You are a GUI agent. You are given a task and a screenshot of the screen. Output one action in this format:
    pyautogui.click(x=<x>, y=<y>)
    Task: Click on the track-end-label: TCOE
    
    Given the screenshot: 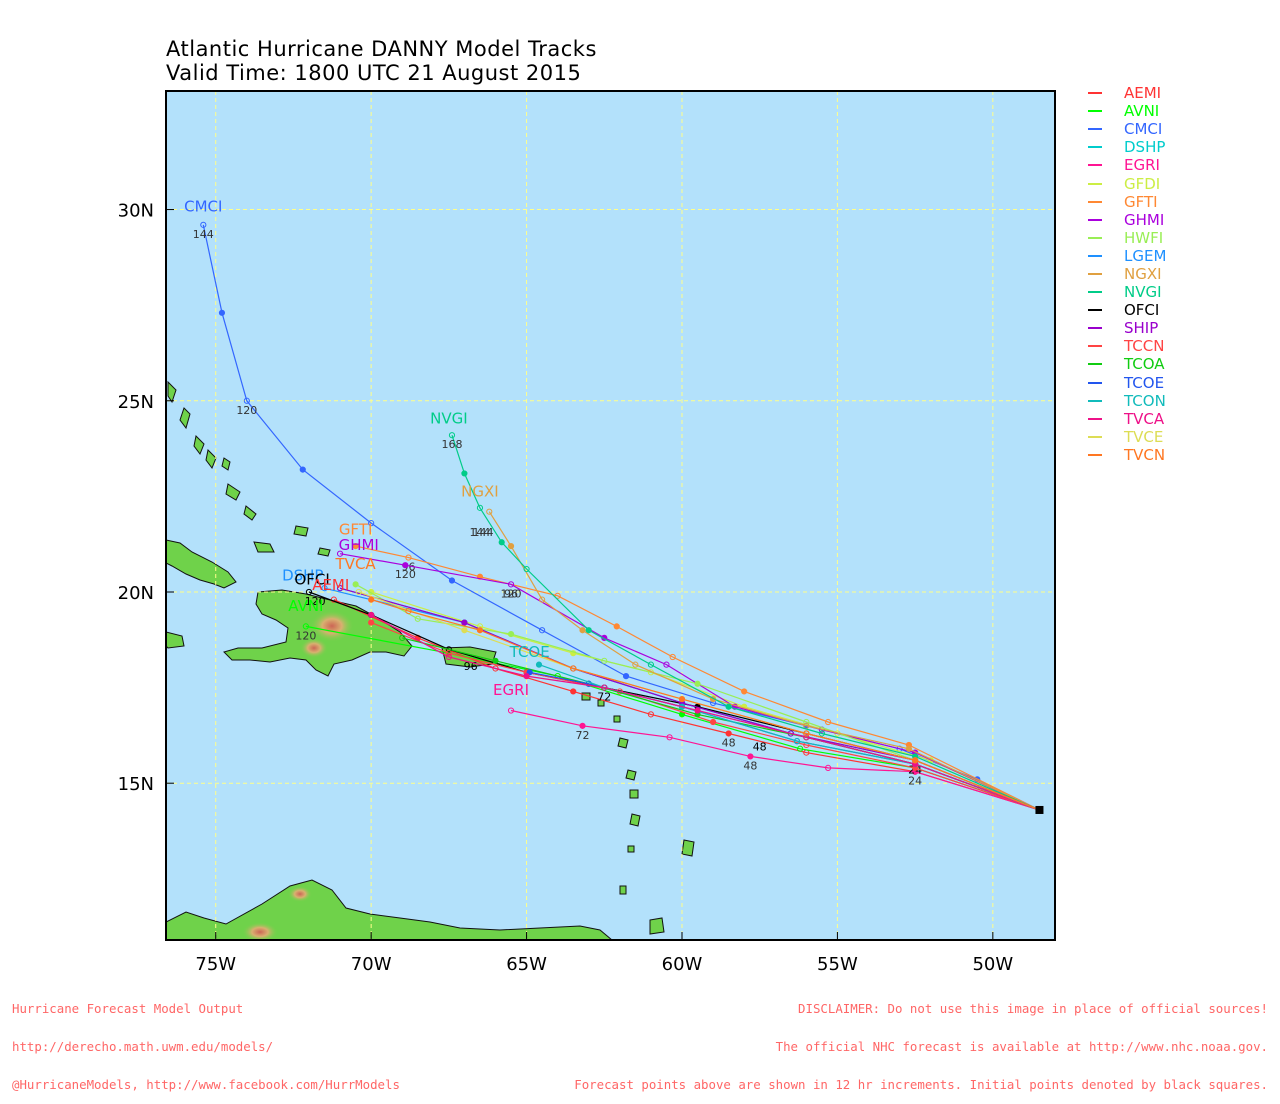 What is the action you would take?
    pyautogui.click(x=529, y=652)
    